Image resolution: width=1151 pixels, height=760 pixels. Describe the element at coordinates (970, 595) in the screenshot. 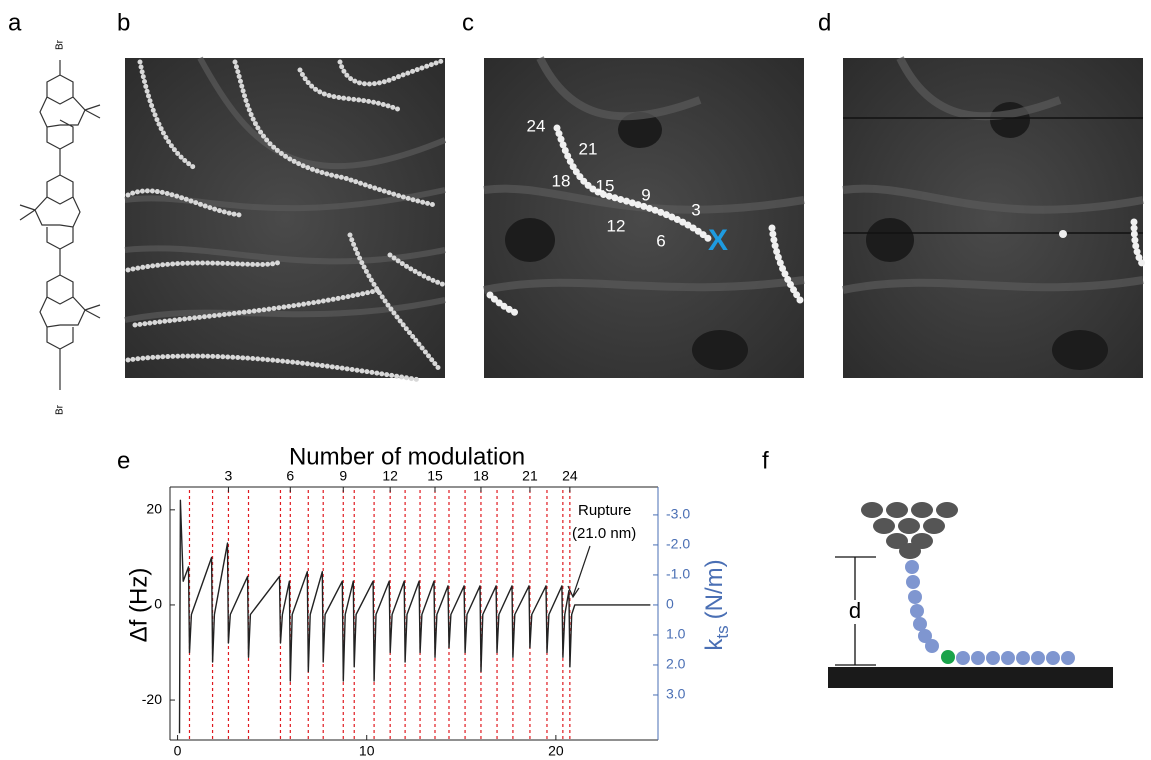

I see `afm-diagram: d` at that location.